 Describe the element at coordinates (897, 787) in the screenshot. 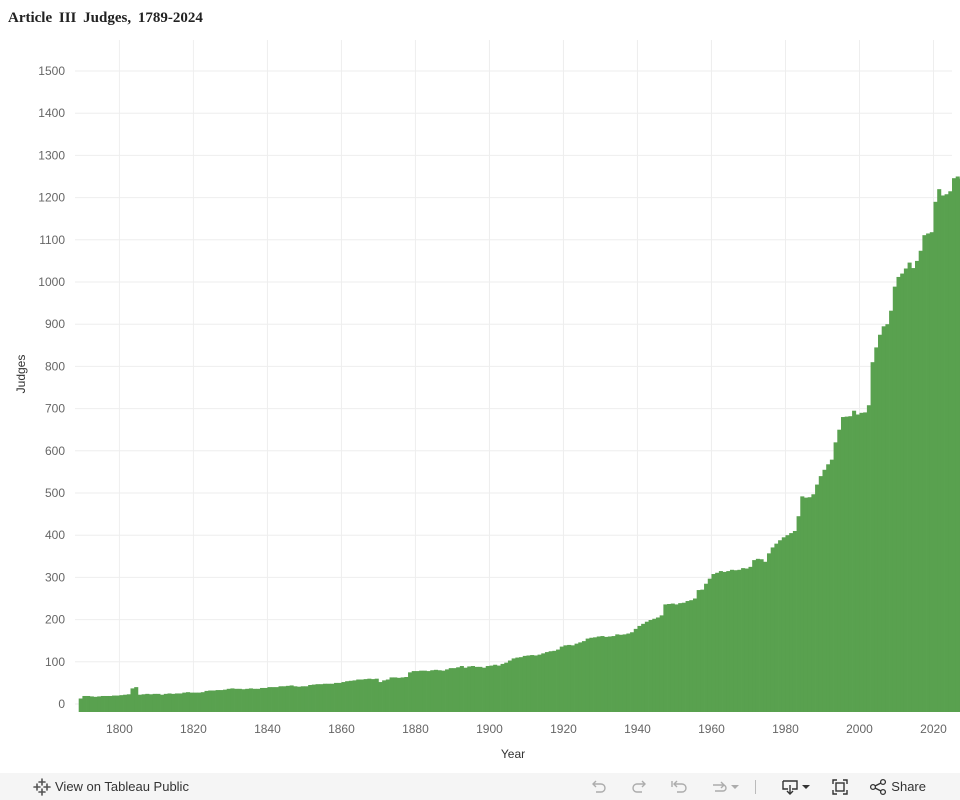

I see `share-button: Share` at that location.